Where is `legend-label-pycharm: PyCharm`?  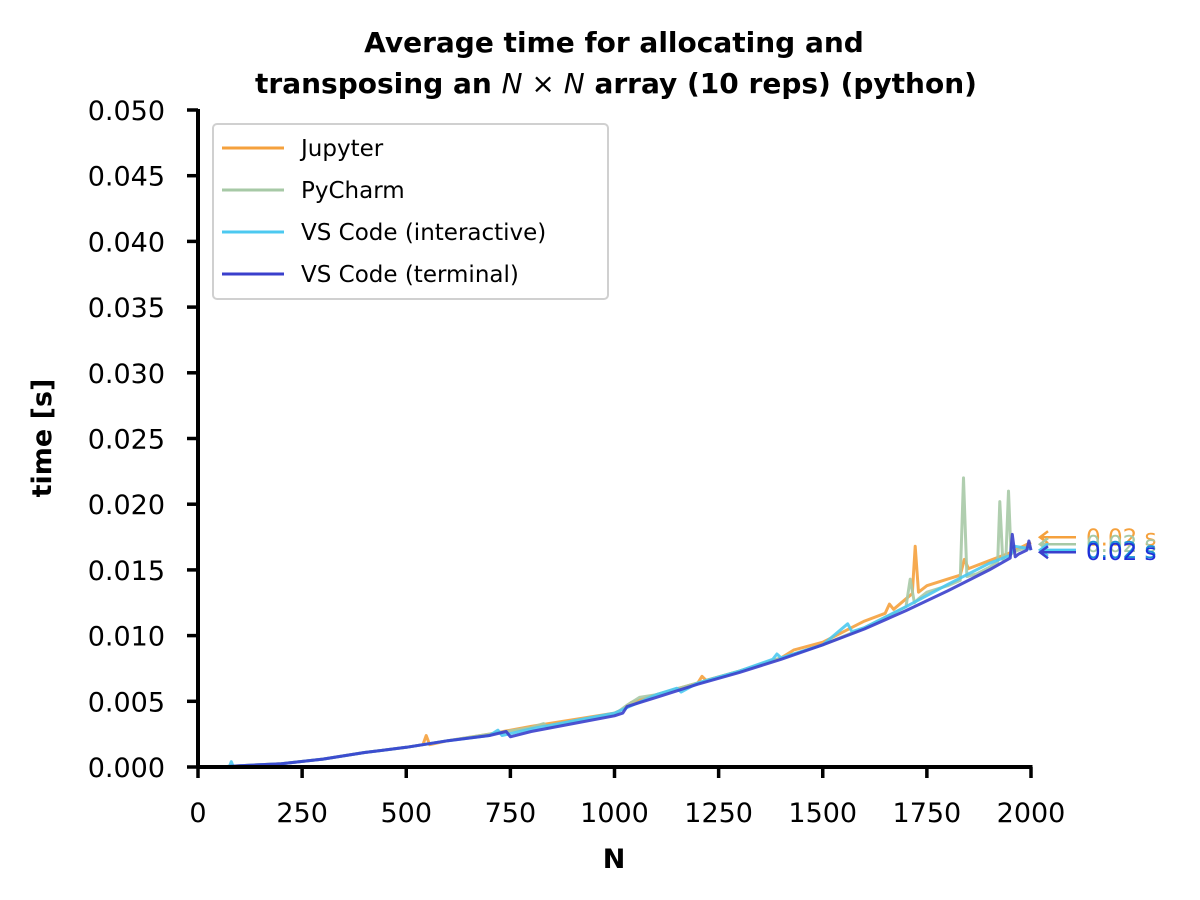
legend-label-pycharm: PyCharm is located at coordinates (353, 191).